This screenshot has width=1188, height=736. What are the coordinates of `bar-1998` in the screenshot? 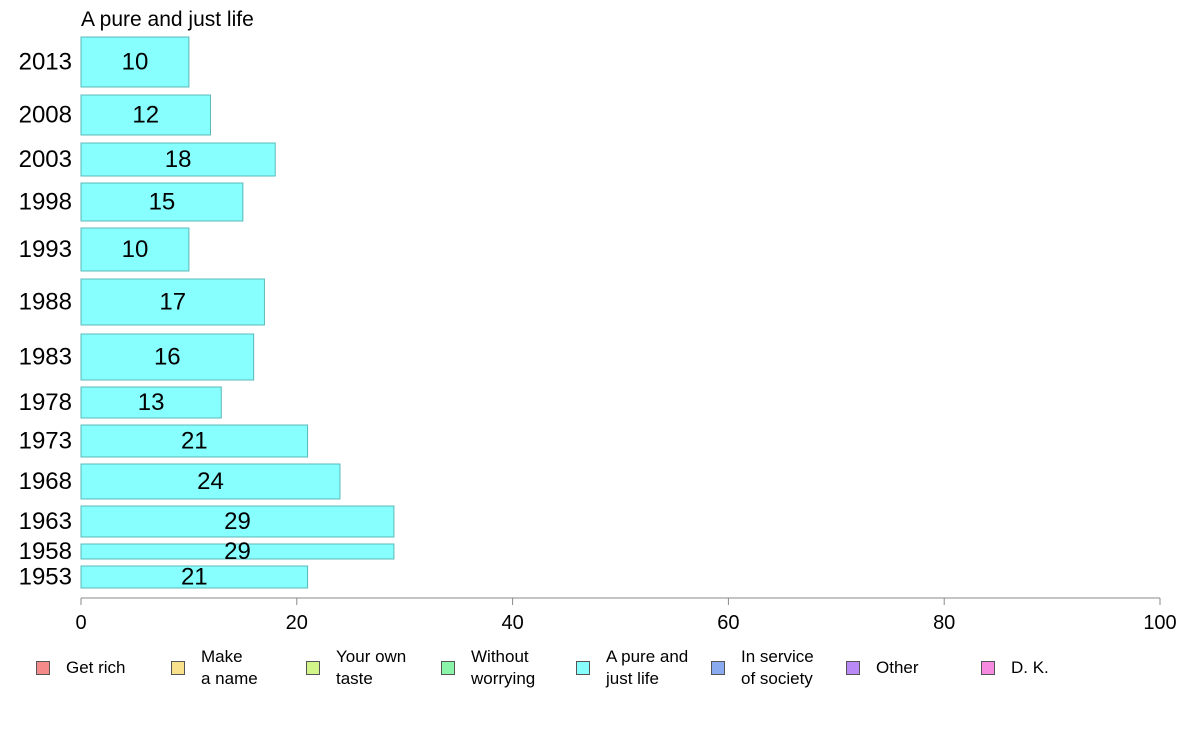 It's located at (162, 202).